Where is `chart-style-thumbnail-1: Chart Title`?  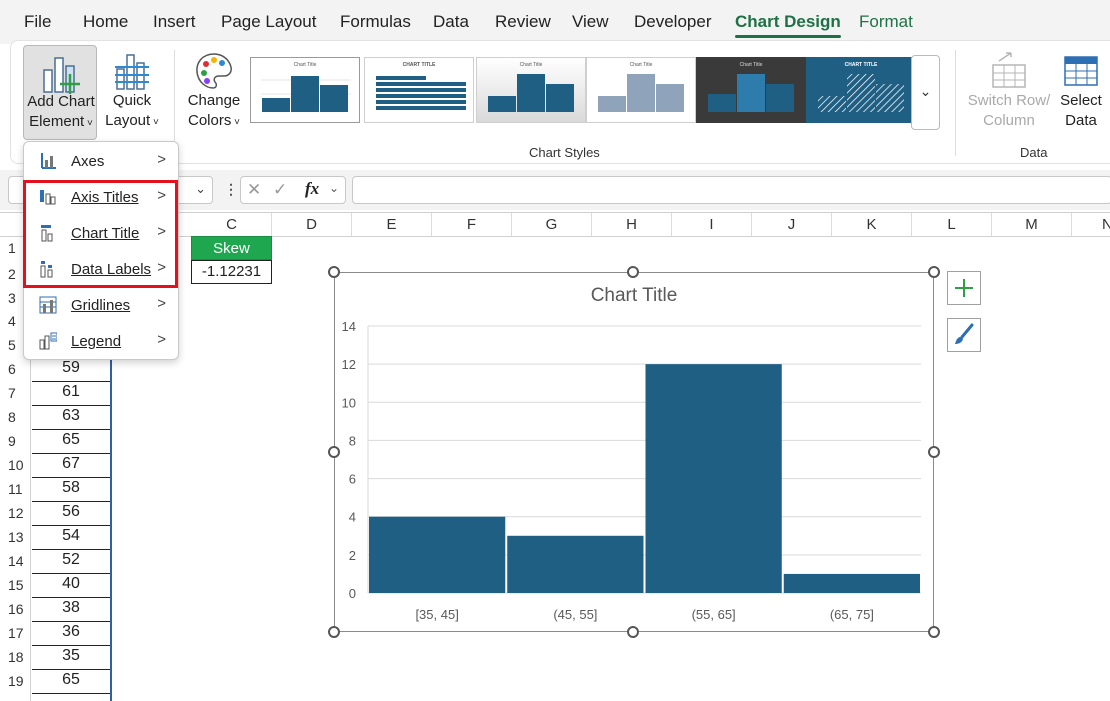
chart-style-thumbnail-1: Chart Title is located at coordinates (305, 90).